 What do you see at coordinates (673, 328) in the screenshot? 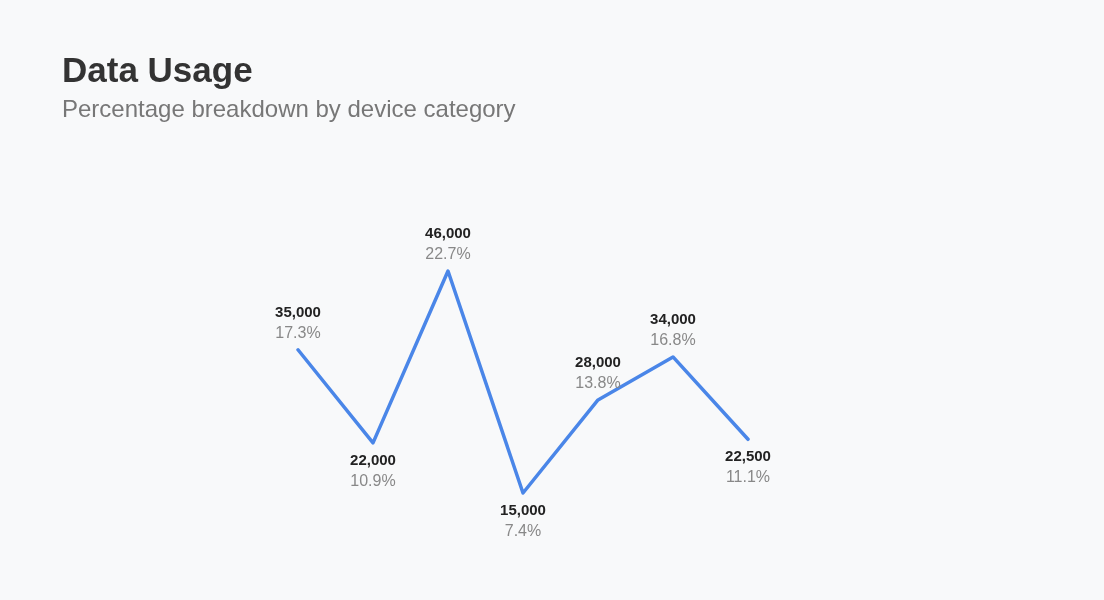
I see `data-label: 34,000 16.8%` at bounding box center [673, 328].